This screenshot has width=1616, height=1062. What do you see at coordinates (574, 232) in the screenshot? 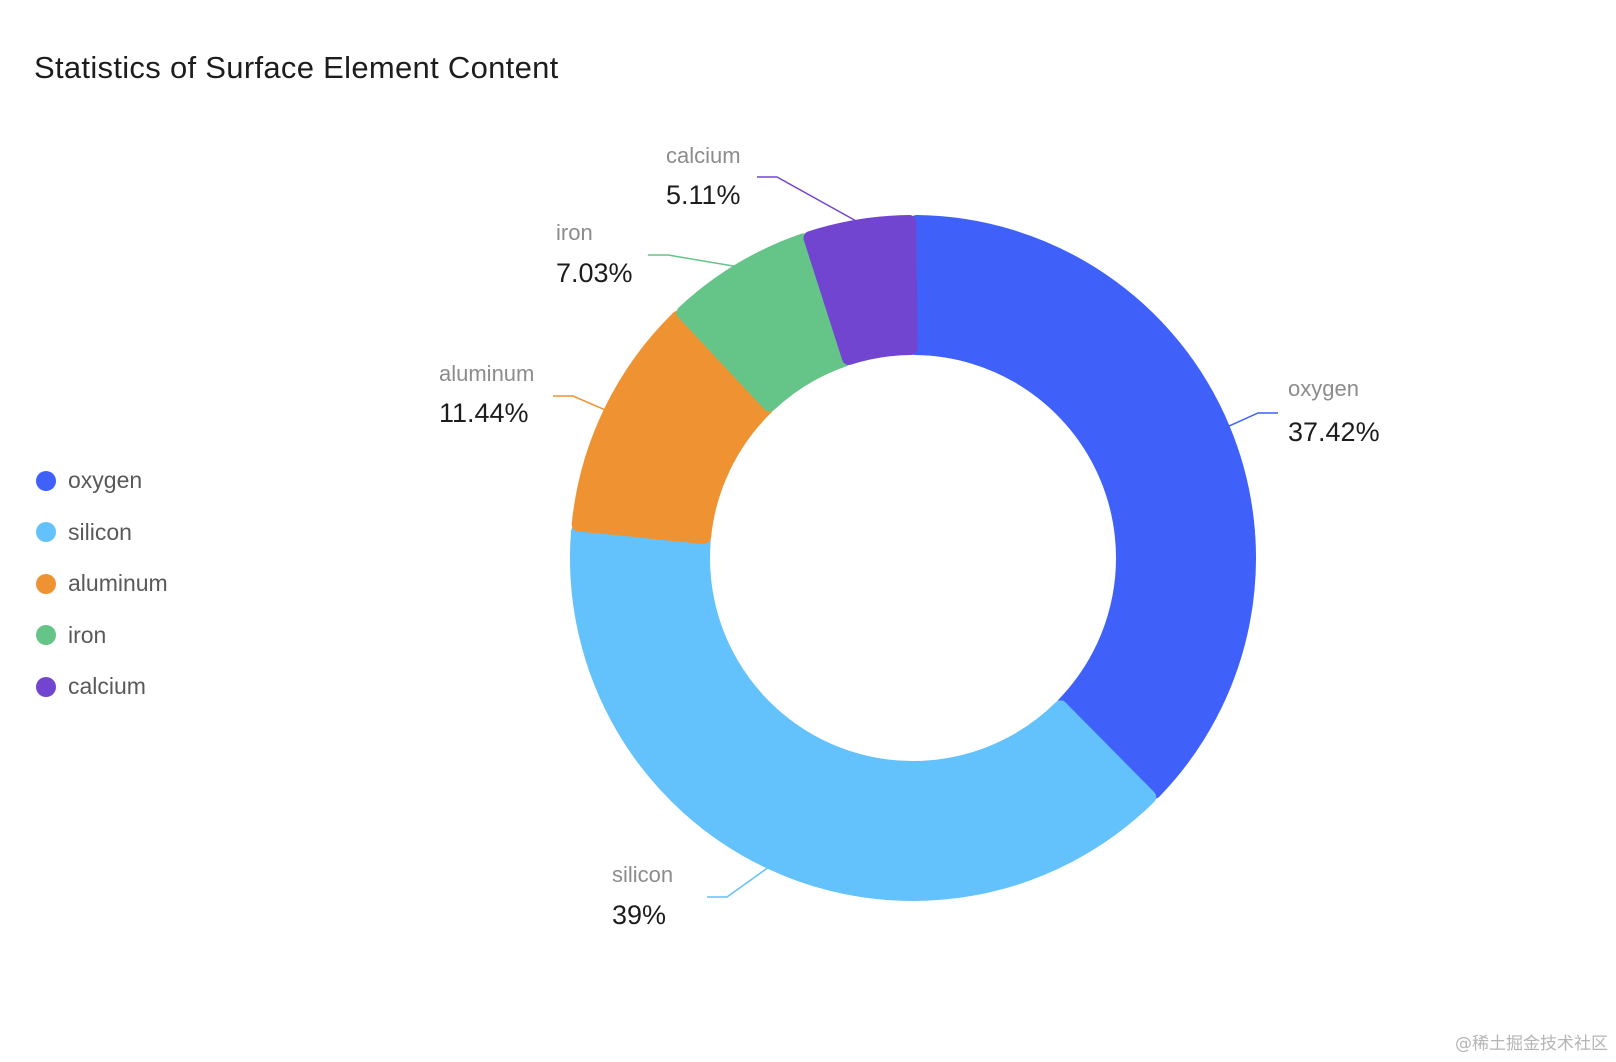
I see `data-label-name-iron: iron` at bounding box center [574, 232].